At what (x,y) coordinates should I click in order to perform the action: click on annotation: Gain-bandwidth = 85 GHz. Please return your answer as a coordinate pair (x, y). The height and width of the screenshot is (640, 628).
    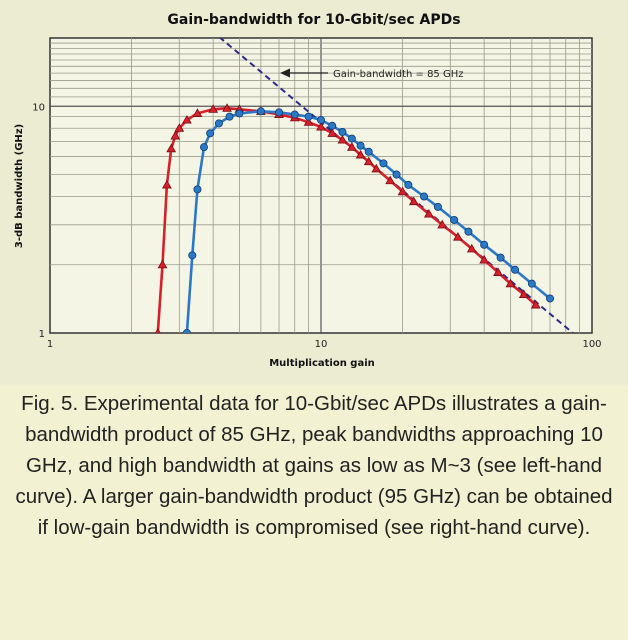
    Looking at the image, I should click on (371, 74).